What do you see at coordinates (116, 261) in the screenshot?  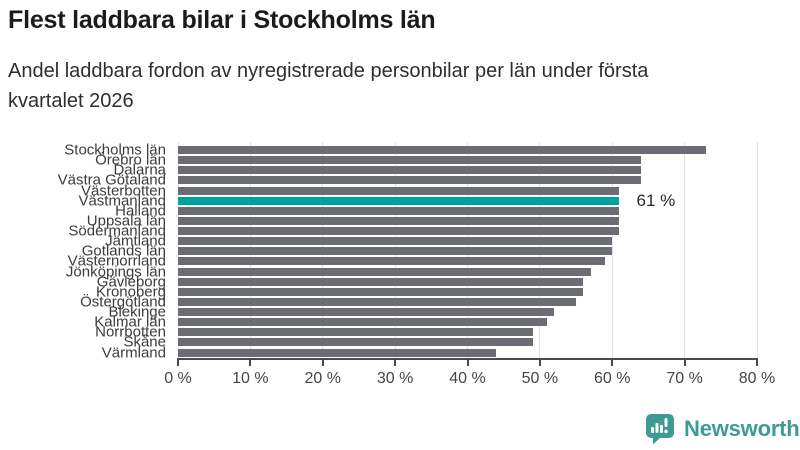 I see `category-label: Västernorrland` at bounding box center [116, 261].